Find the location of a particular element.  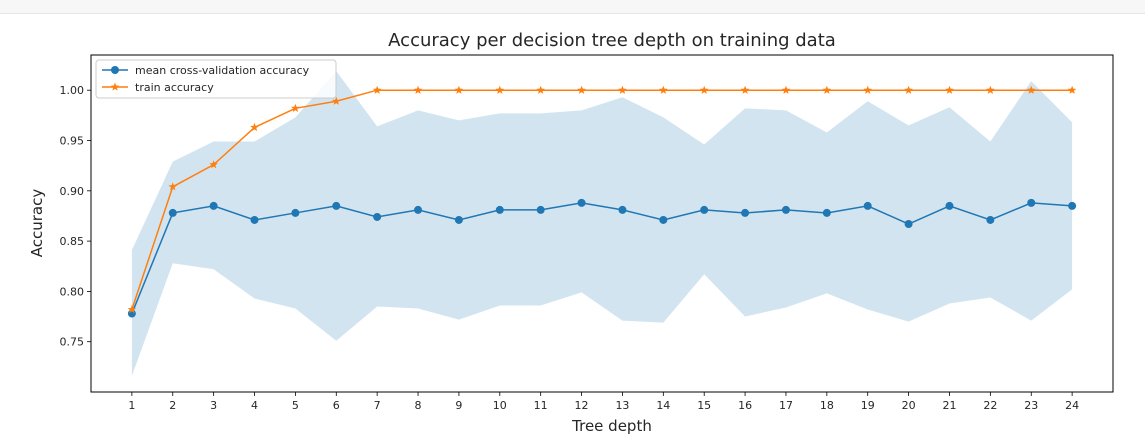

y-axis: 0.75 0.80 0.85 0.90 0.95 1.00 is located at coordinates (75, 216).